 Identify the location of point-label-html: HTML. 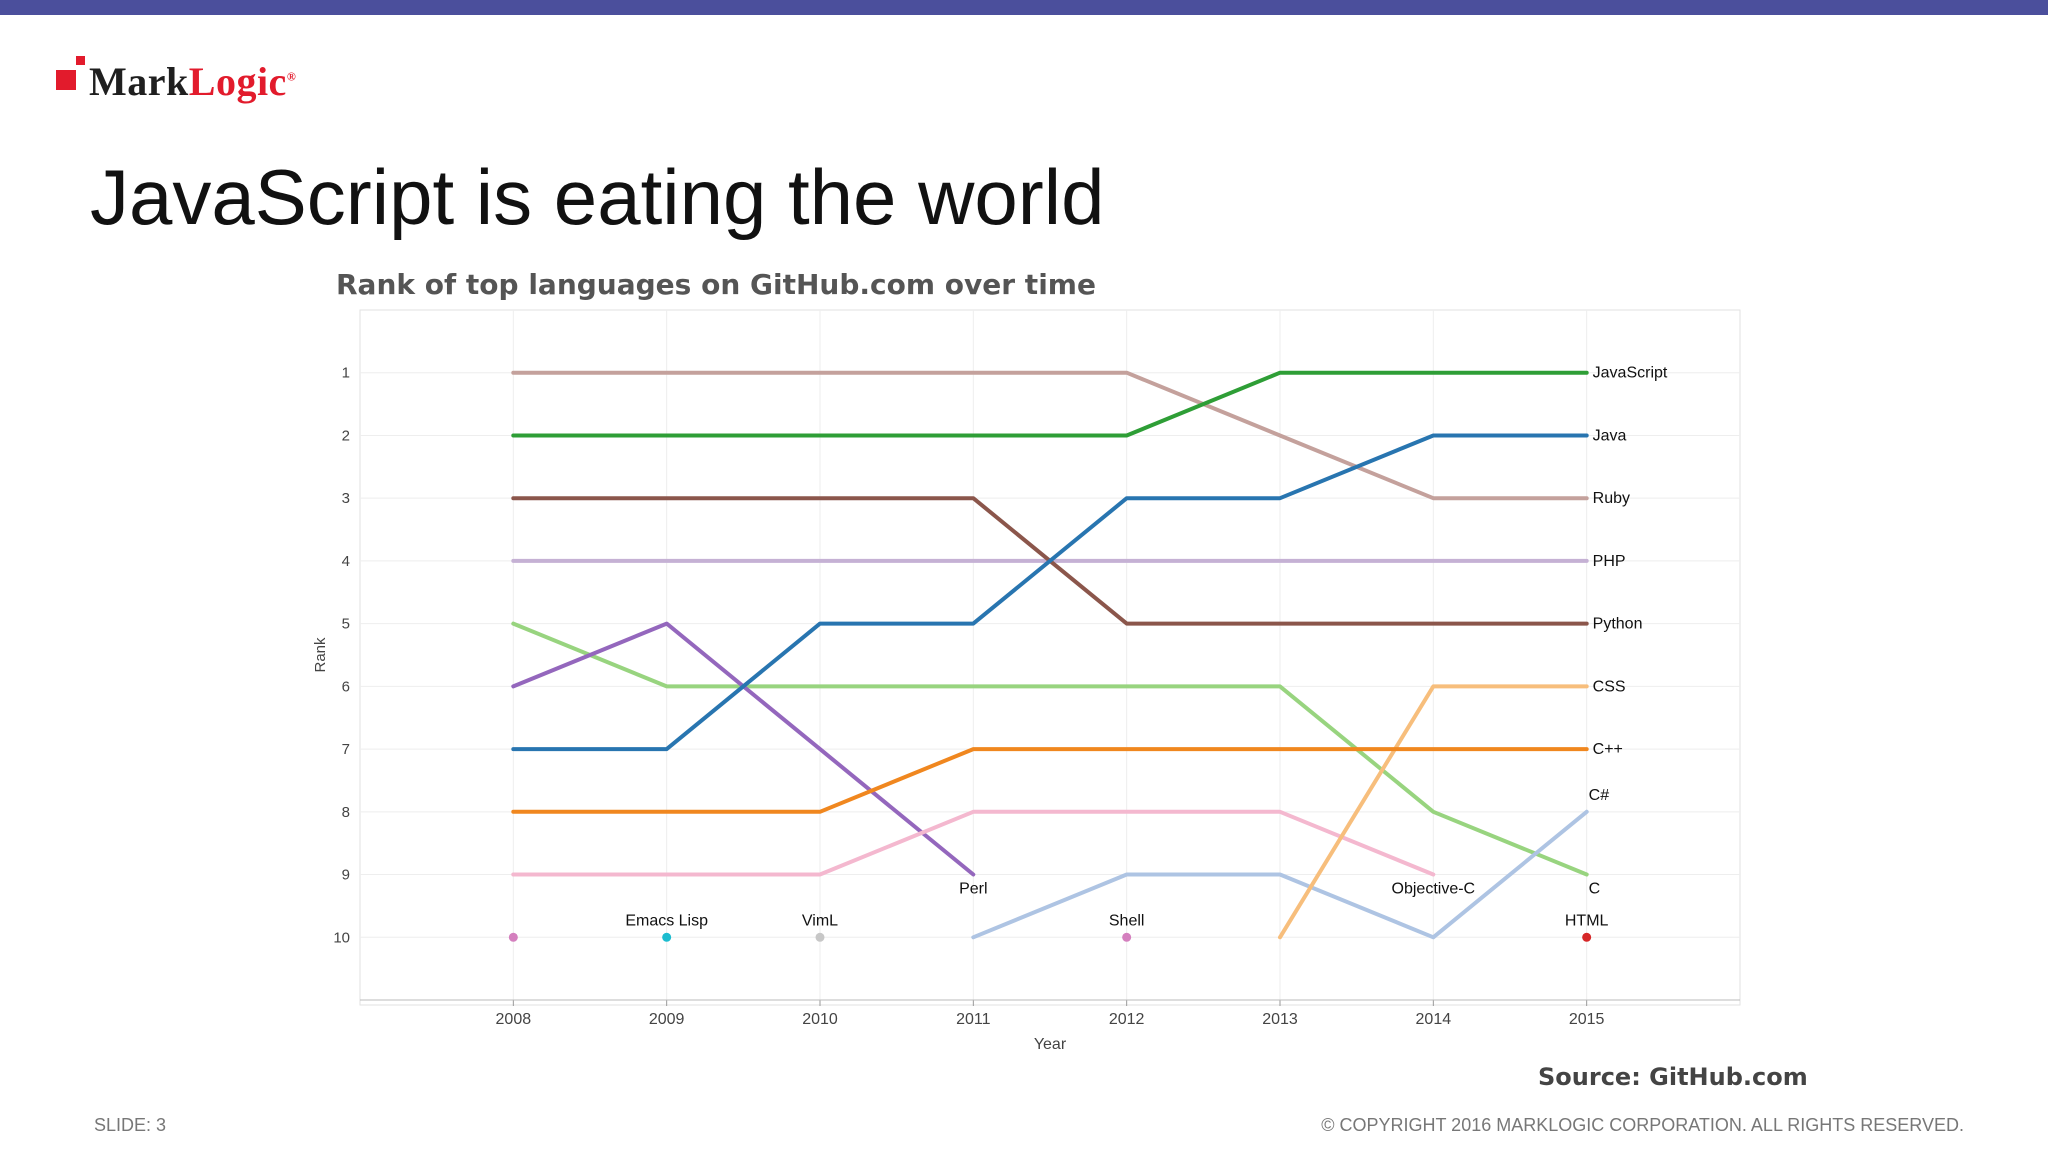
(1587, 920).